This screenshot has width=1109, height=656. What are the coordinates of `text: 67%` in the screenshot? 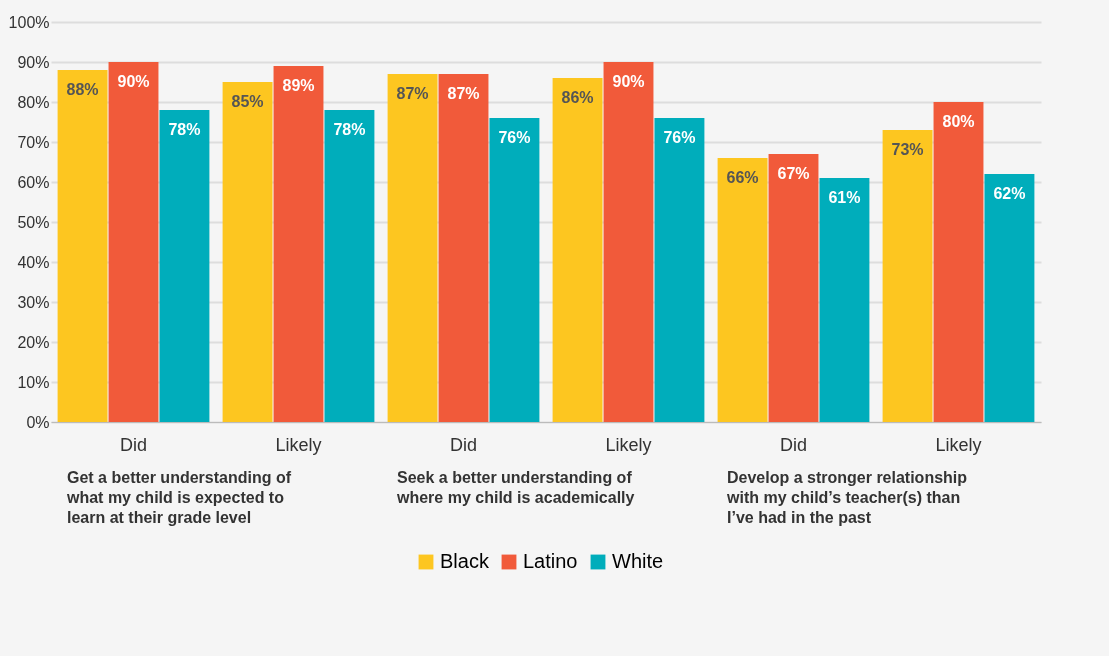 It's located at (793, 173).